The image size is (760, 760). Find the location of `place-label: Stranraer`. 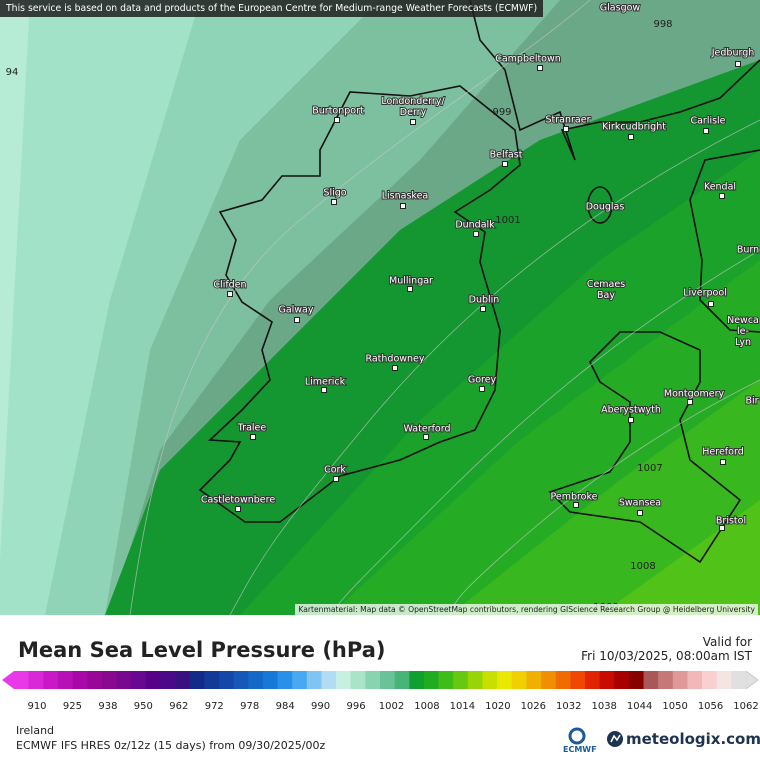

place-label: Stranraer is located at coordinates (568, 120).